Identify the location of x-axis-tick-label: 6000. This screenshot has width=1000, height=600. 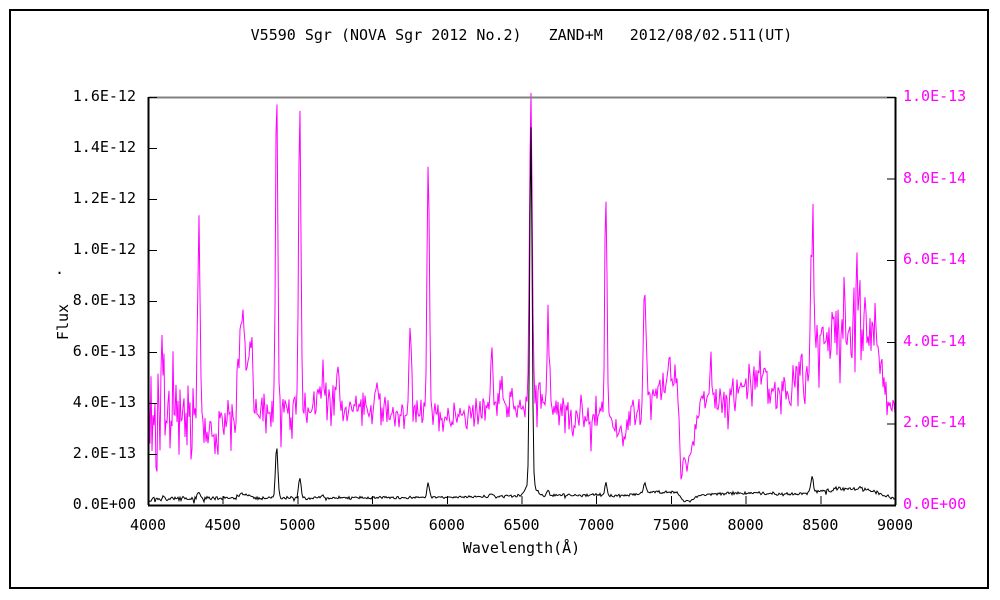
(446, 525).